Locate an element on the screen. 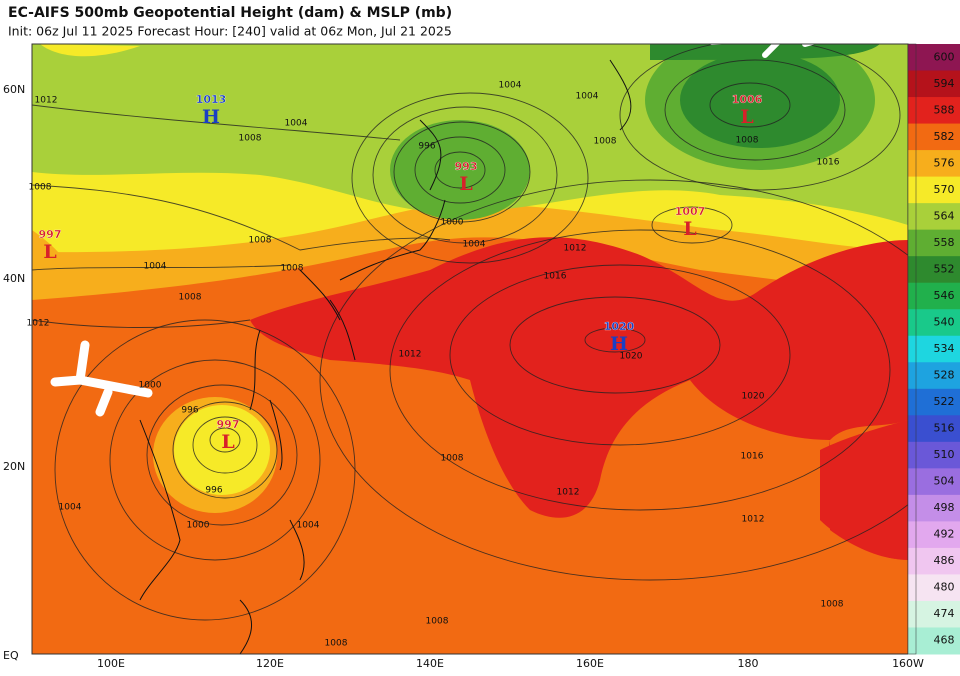  colorbar-label: 486 is located at coordinates (944, 560).